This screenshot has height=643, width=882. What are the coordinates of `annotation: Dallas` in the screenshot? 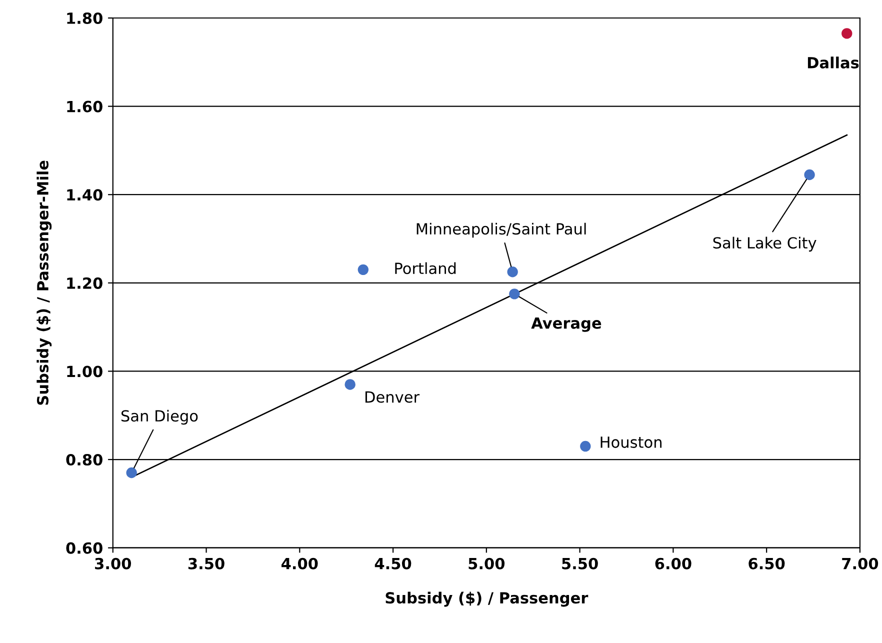 It's located at (833, 62).